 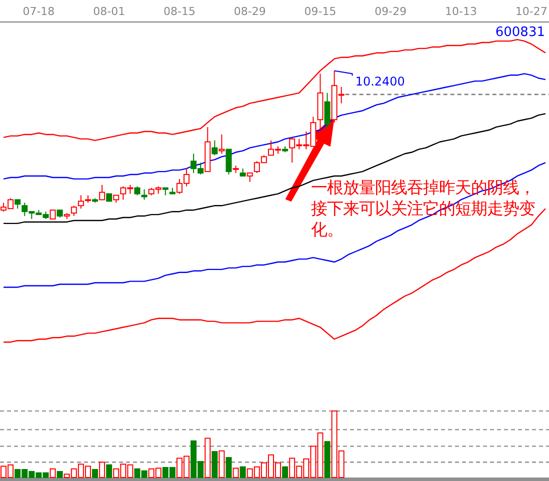 What do you see at coordinates (320, 11) in the screenshot?
I see `x-tick-label: 09-15` at bounding box center [320, 11].